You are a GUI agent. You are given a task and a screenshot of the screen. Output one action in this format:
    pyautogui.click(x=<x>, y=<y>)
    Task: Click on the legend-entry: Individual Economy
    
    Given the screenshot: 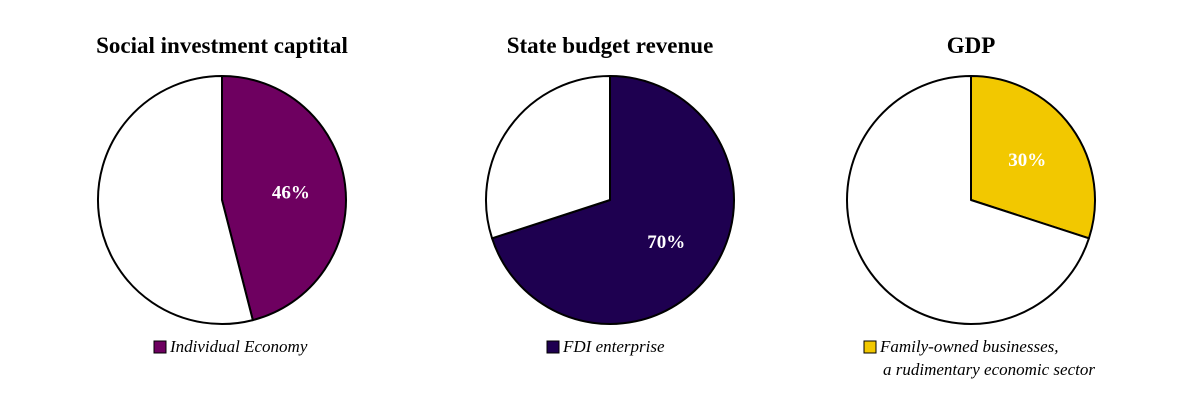 What is the action you would take?
    pyautogui.click(x=230, y=346)
    